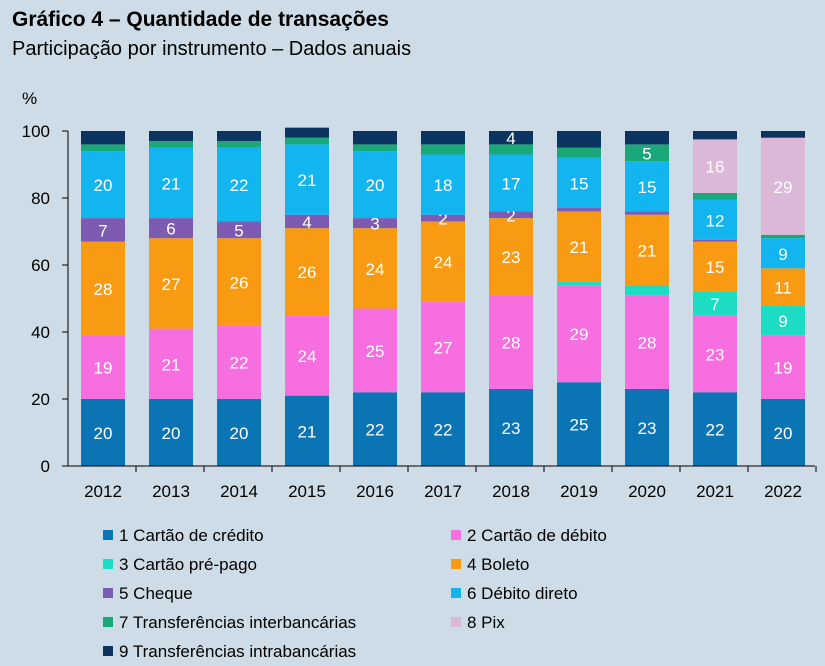 This screenshot has width=825, height=666. Describe the element at coordinates (375, 185) in the screenshot. I see `bar-segment-2016-s6` at that location.